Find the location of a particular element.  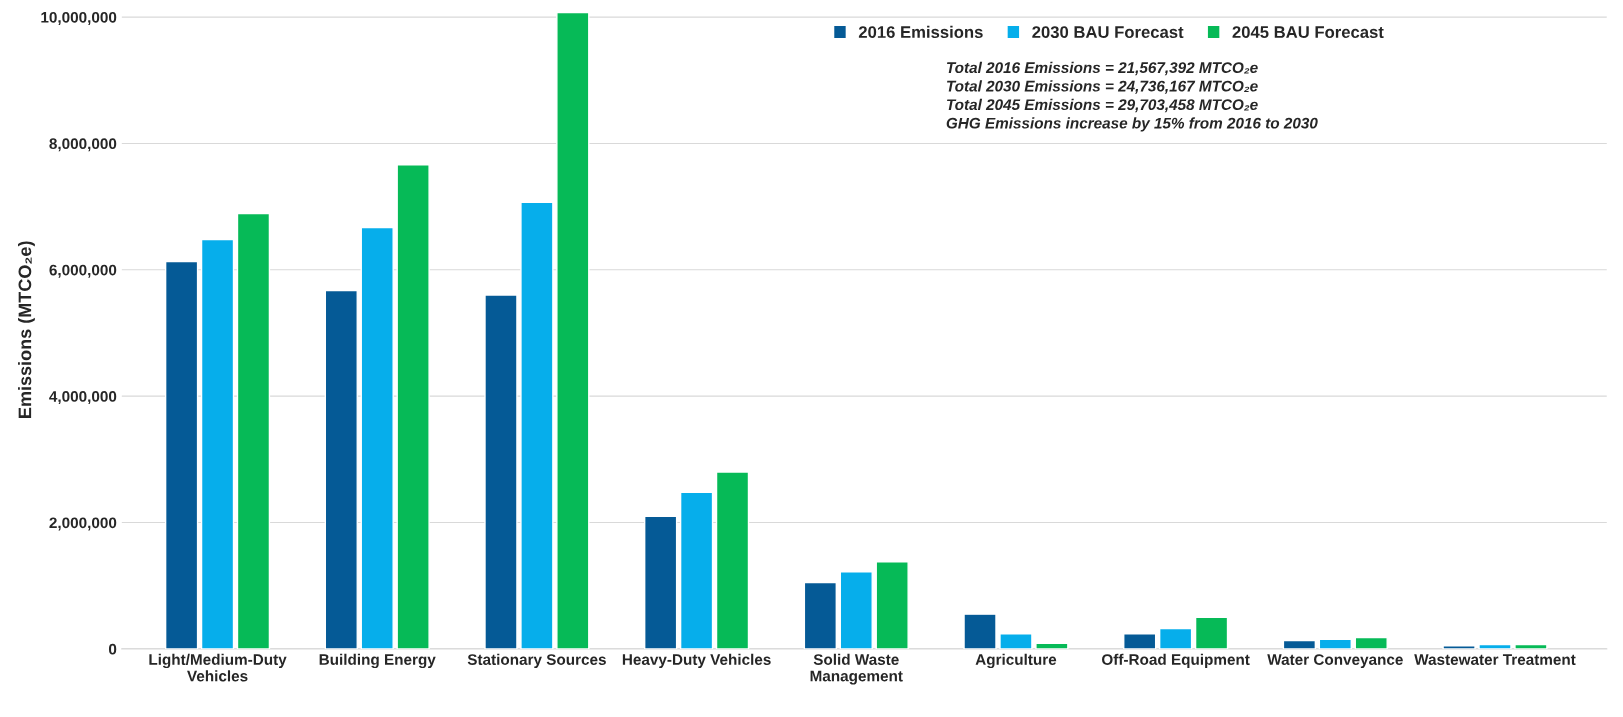

legend-label: 2045 BAU Forecast is located at coordinates (1308, 32).